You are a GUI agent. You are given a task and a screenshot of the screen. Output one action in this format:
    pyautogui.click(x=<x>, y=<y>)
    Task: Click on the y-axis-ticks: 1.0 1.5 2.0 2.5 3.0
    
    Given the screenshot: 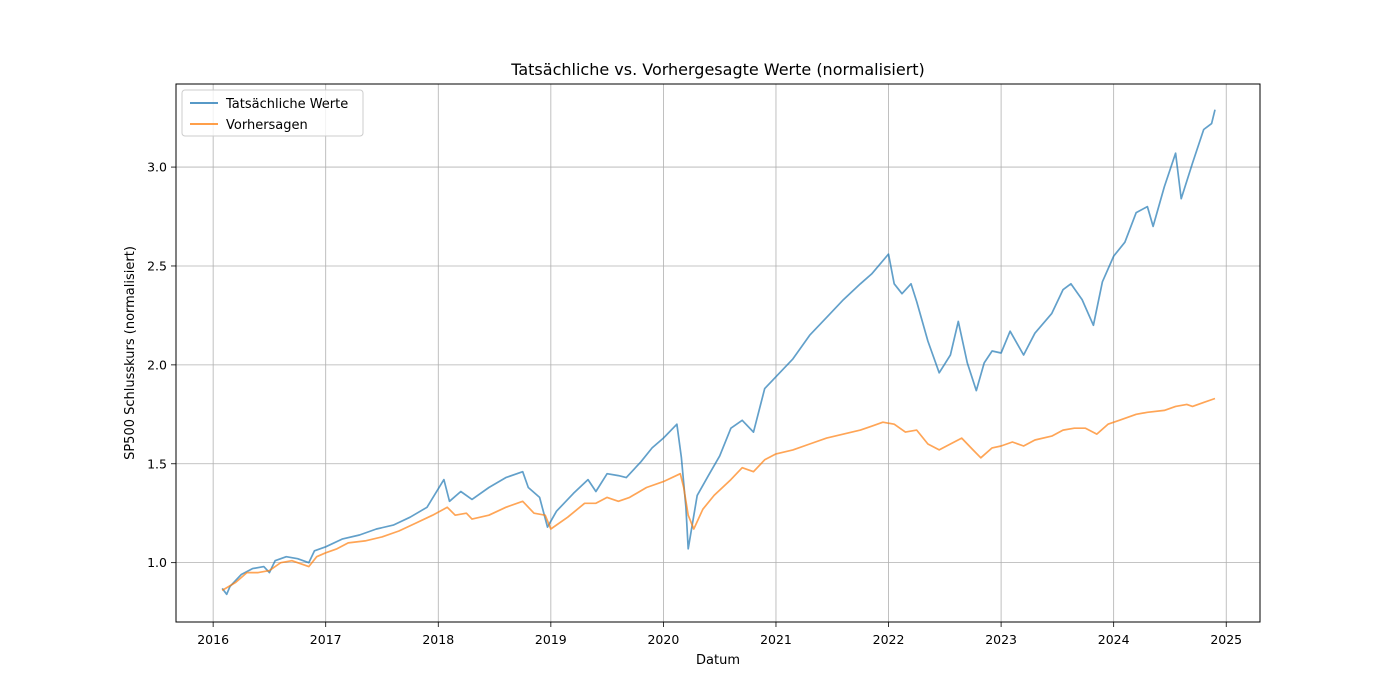 What is the action you would take?
    pyautogui.click(x=161, y=365)
    